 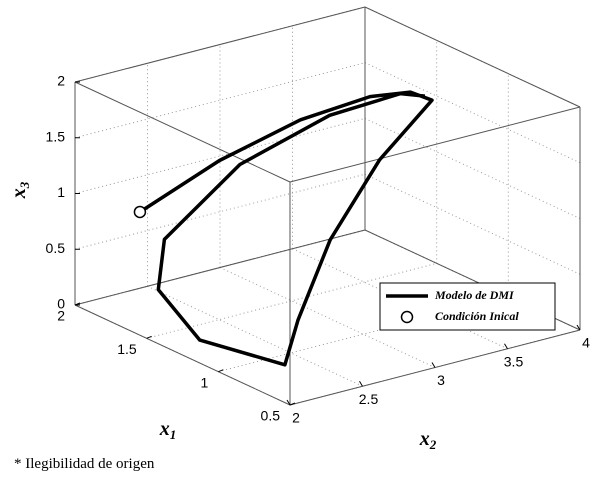 I want to click on legend-label: Condición Inical, so click(x=477, y=316).